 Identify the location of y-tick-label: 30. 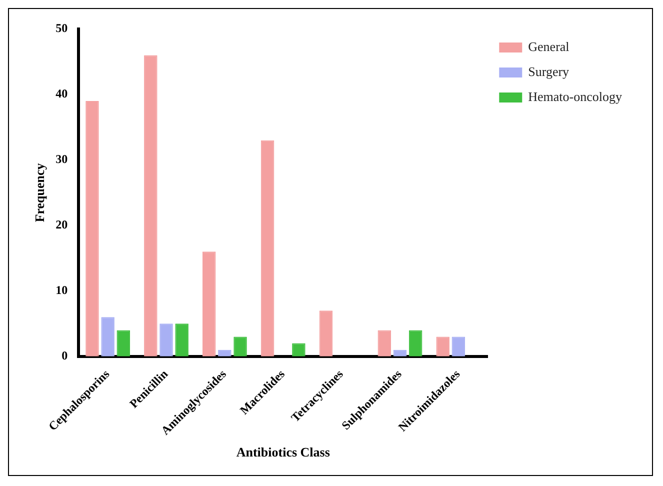
(62, 159).